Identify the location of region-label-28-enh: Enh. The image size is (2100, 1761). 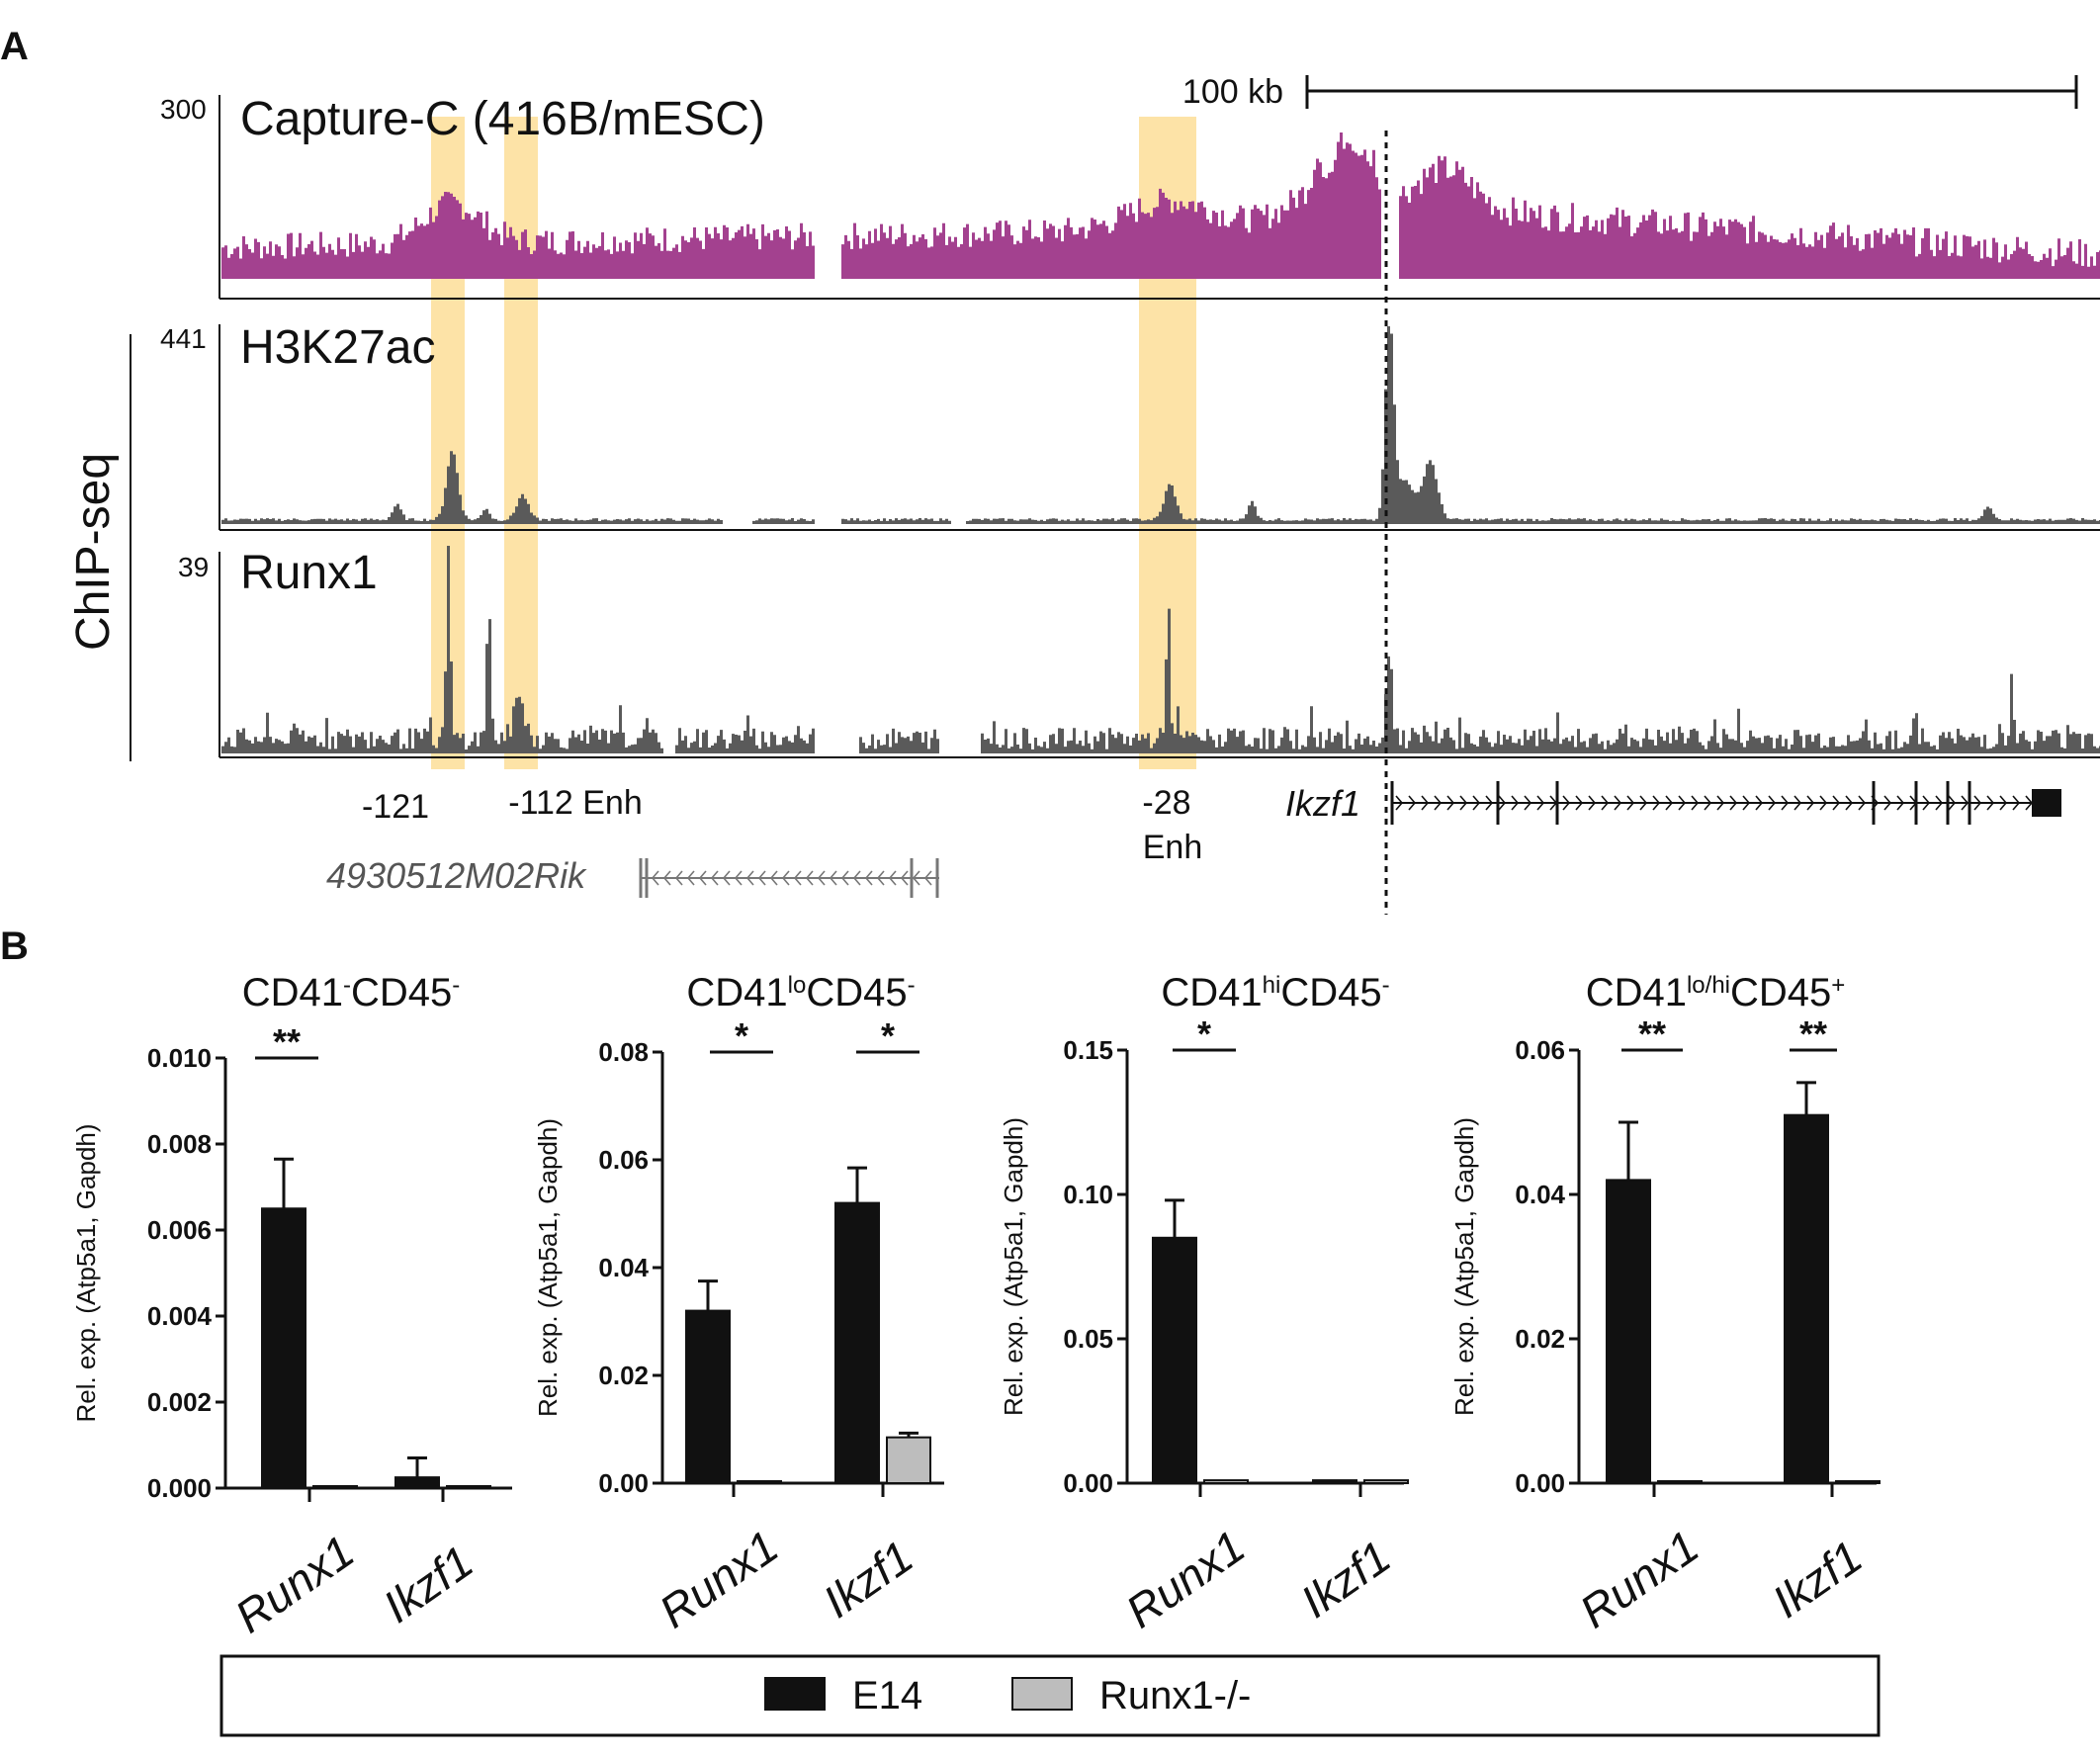
(1173, 847).